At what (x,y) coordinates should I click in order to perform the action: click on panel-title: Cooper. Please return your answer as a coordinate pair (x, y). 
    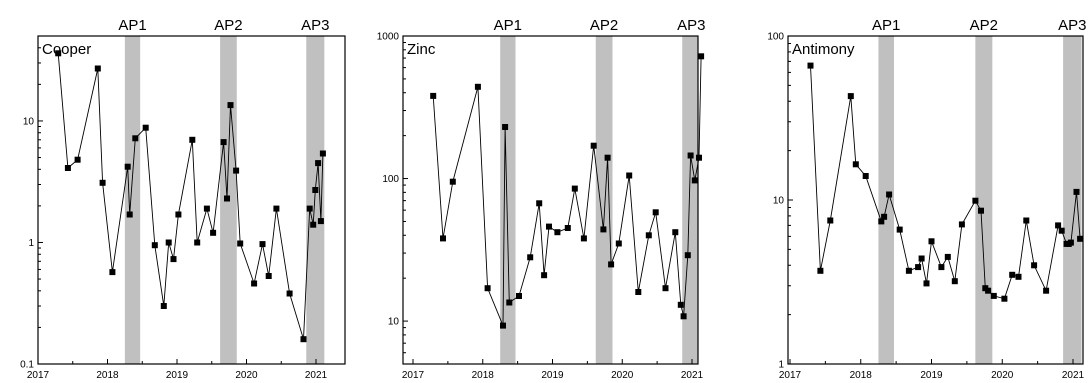
    Looking at the image, I should click on (66, 49).